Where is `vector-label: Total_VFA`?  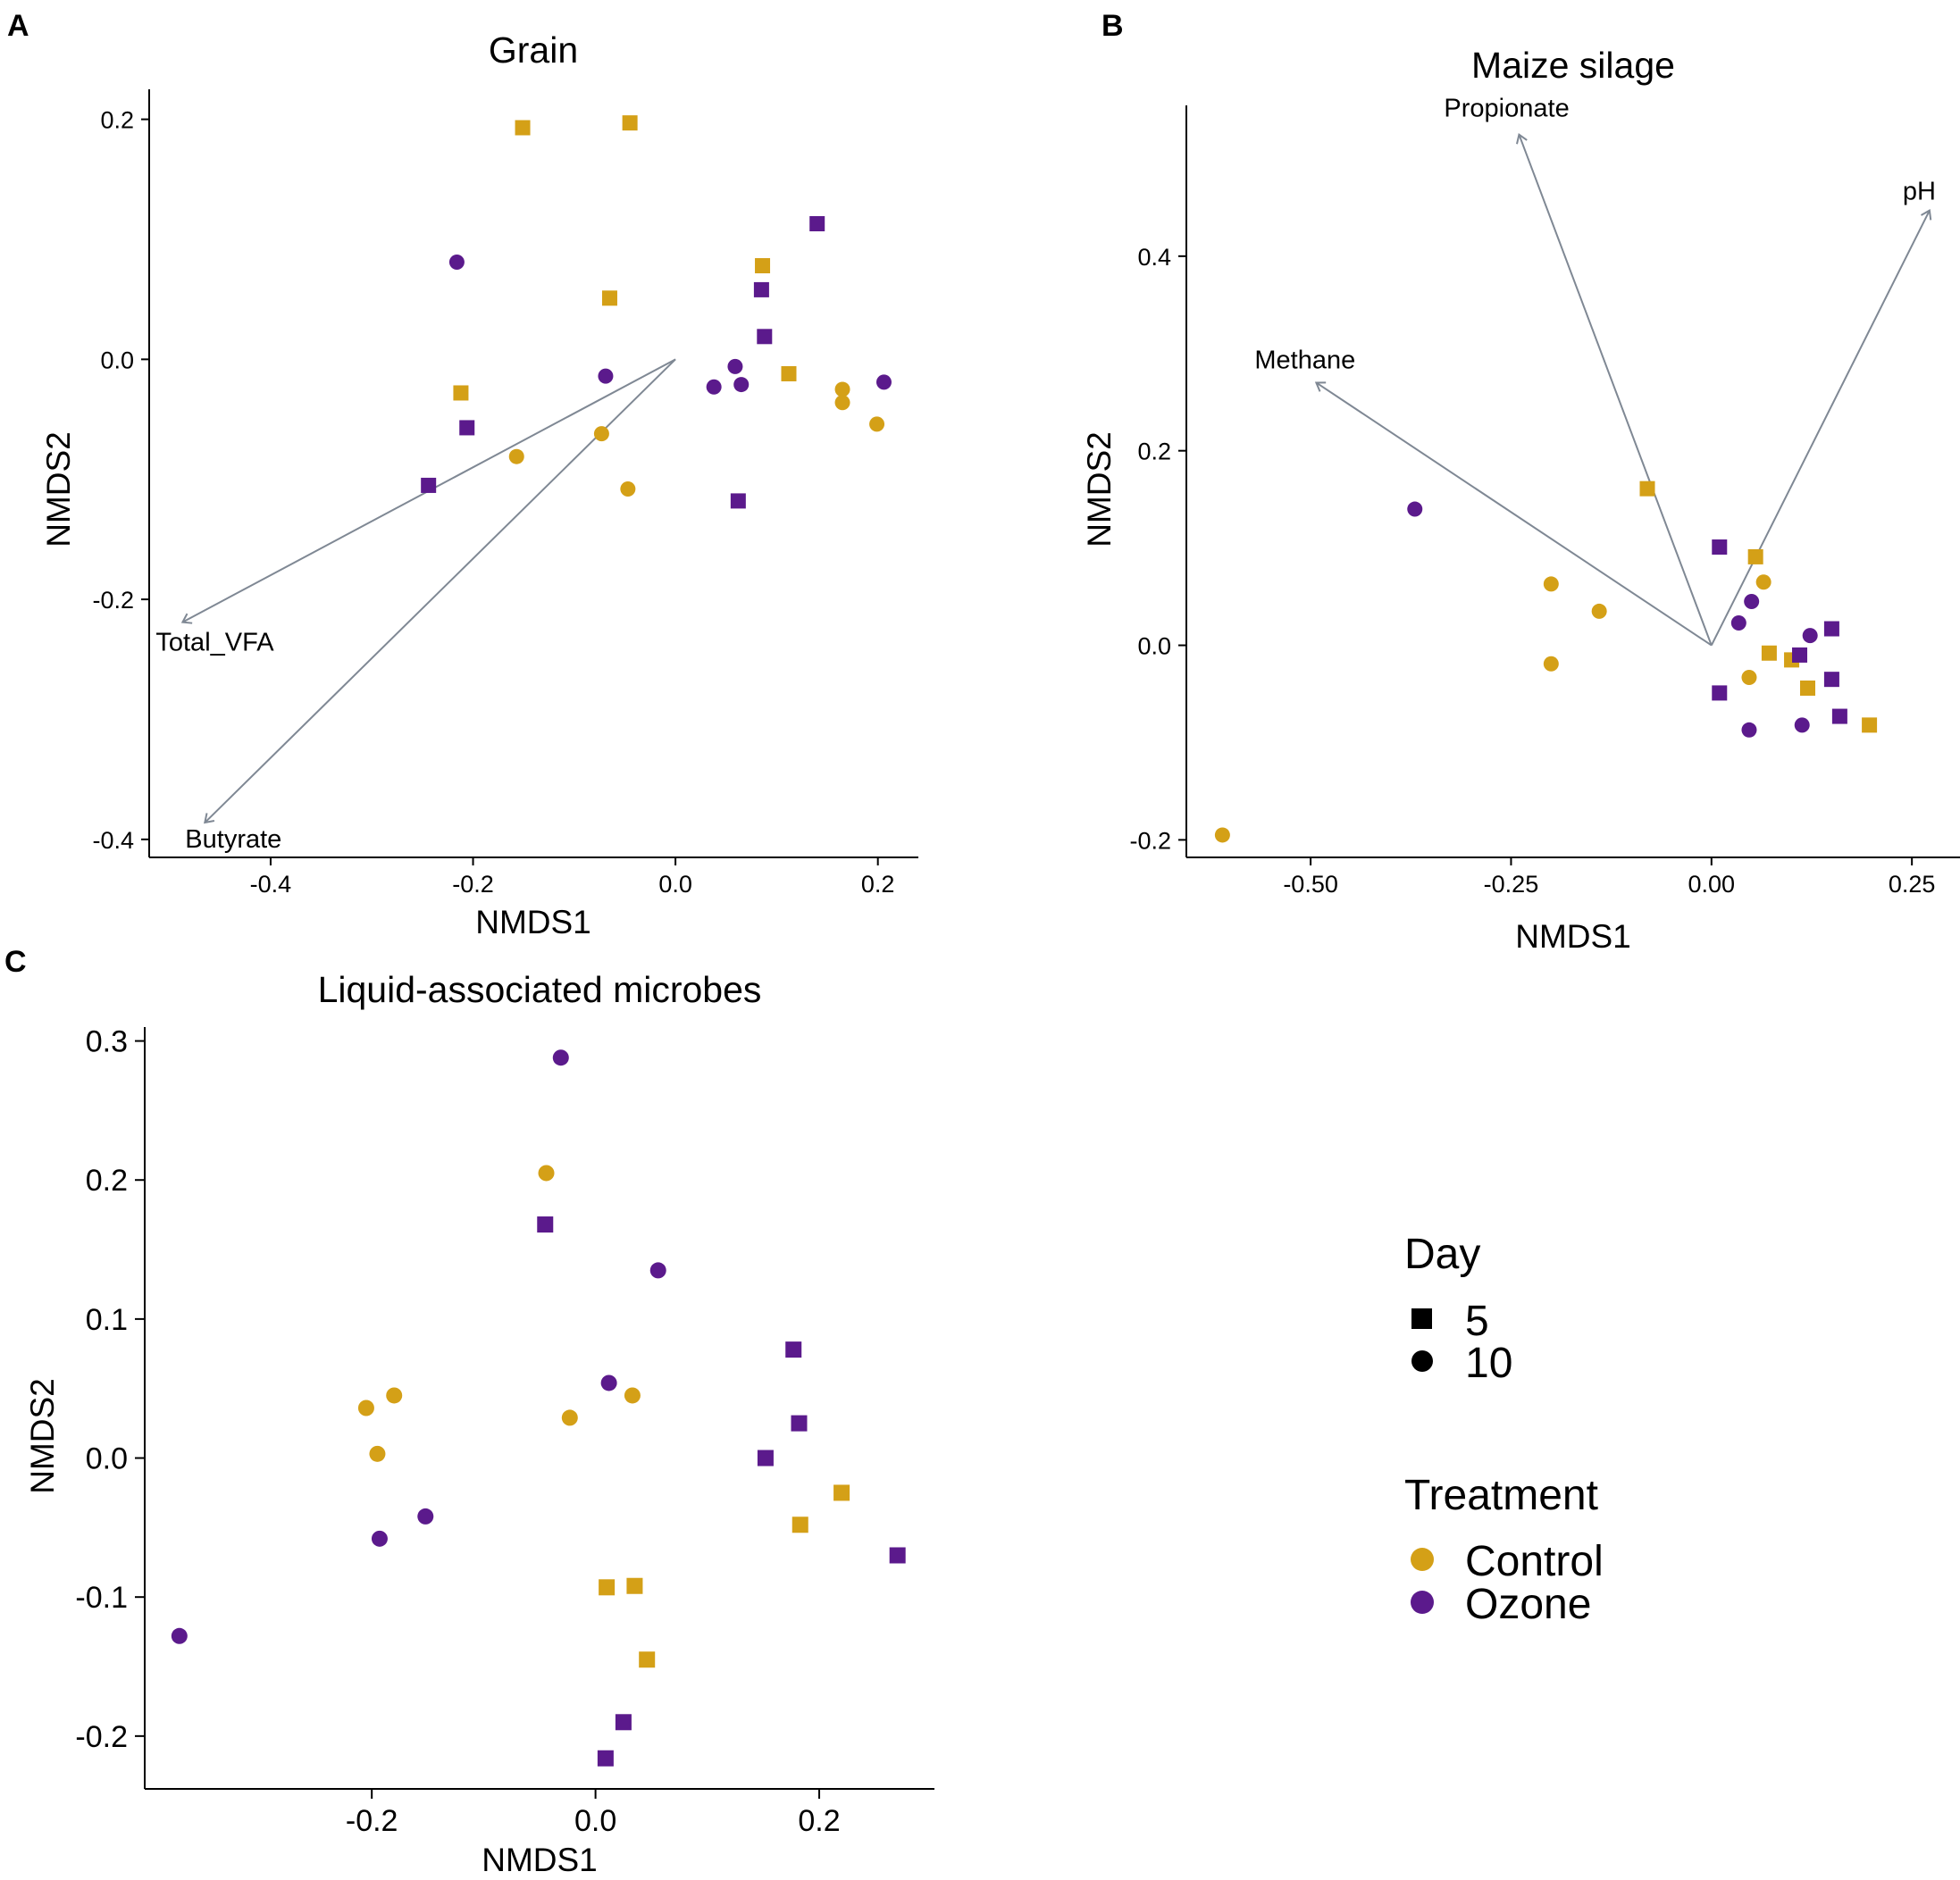 vector-label: Total_VFA is located at coordinates (214, 643).